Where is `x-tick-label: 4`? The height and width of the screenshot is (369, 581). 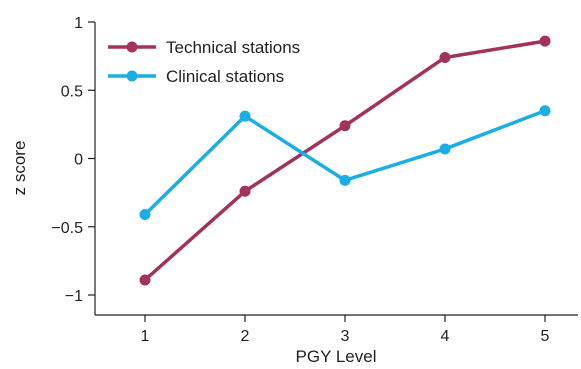
x-tick-label: 4 is located at coordinates (445, 336).